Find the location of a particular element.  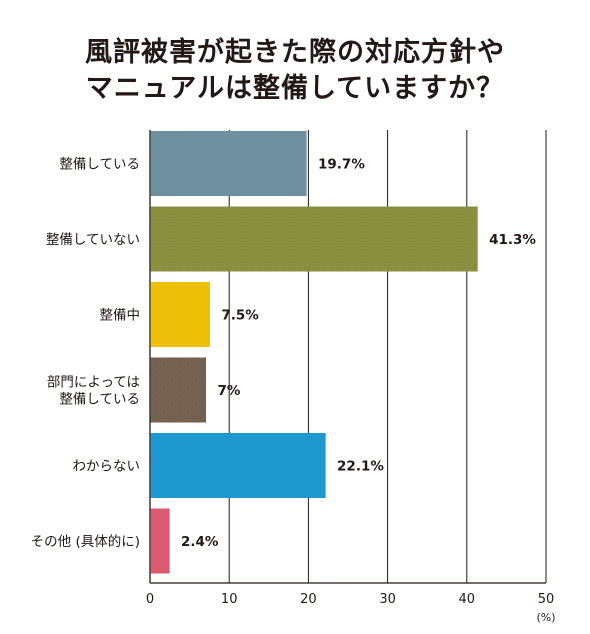

category-label-0: 整備している is located at coordinates (99, 165).